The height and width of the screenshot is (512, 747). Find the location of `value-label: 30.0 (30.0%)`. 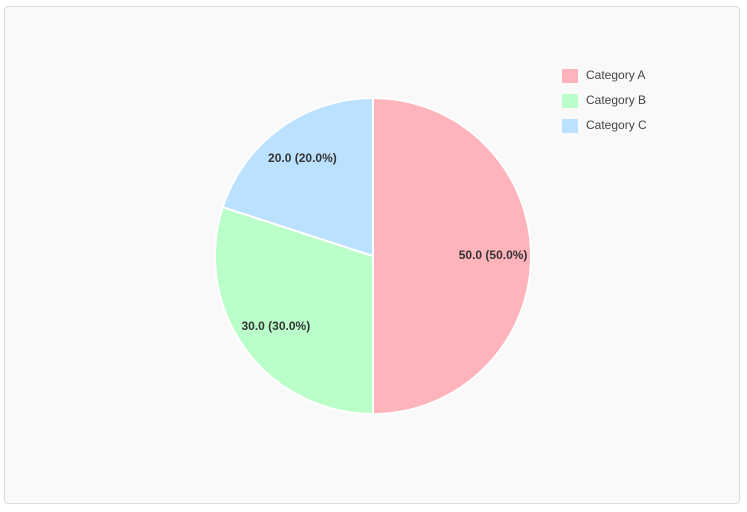

value-label: 30.0 (30.0%) is located at coordinates (275, 326).